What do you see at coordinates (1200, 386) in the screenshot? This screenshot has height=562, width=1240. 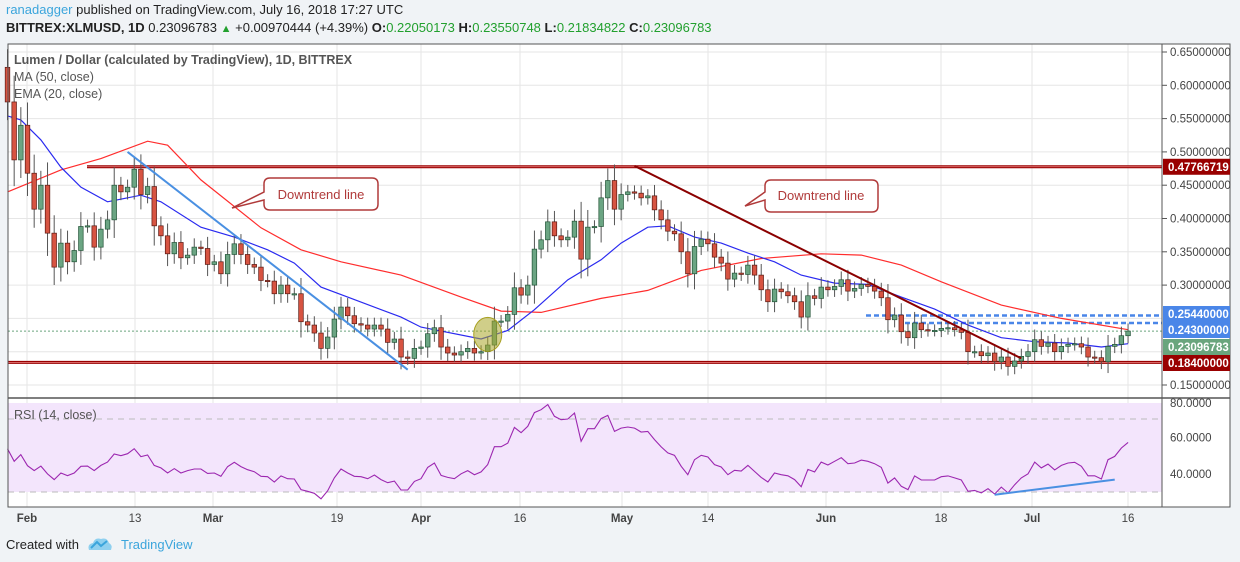 I see `y-tick-label: 0.15000000` at bounding box center [1200, 386].